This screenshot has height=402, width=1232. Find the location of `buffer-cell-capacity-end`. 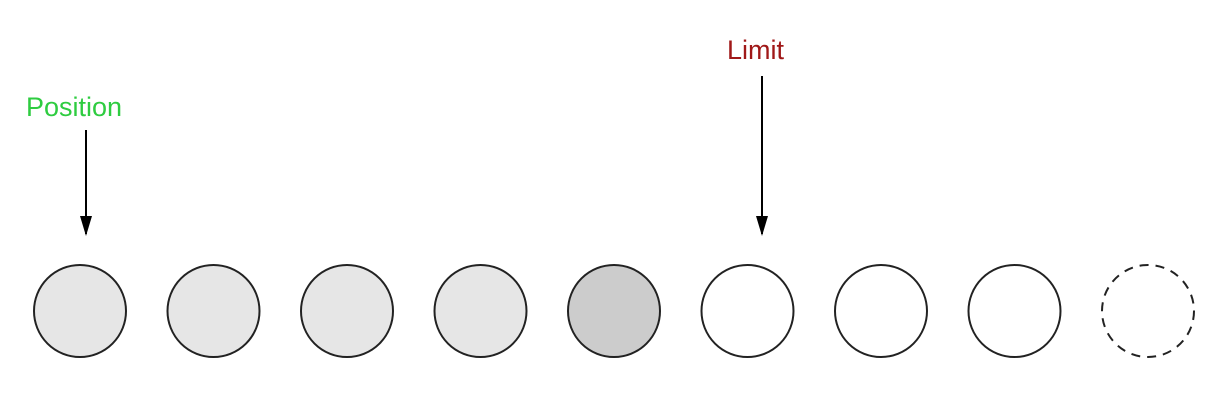

buffer-cell-capacity-end is located at coordinates (1148, 311).